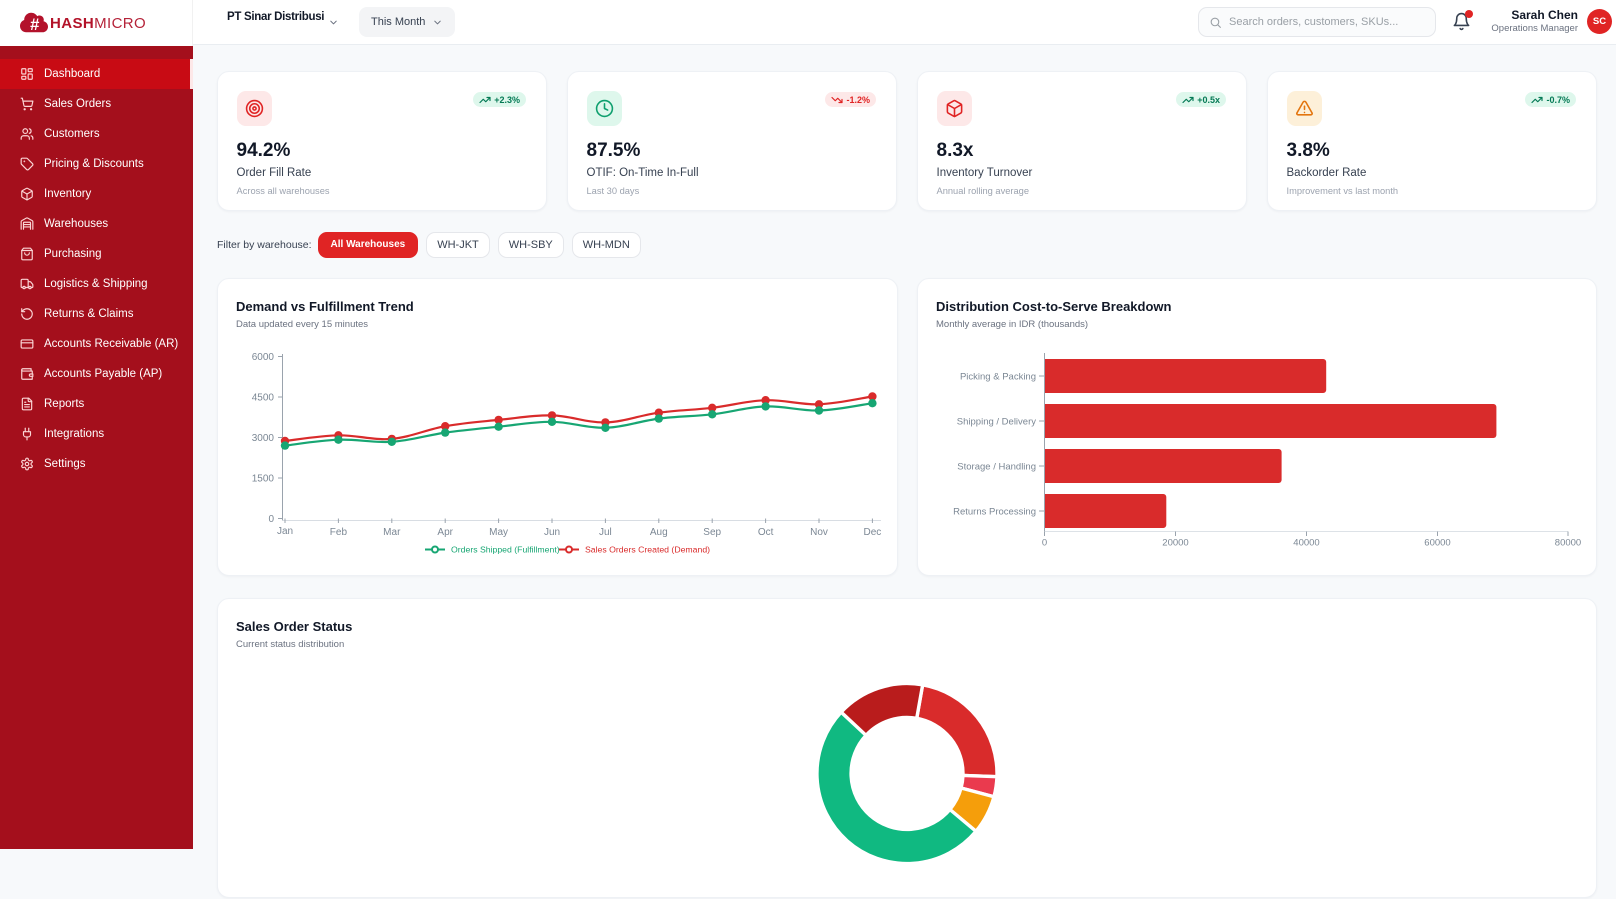 The height and width of the screenshot is (899, 1616). I want to click on svg-text: Jun, so click(552, 532).